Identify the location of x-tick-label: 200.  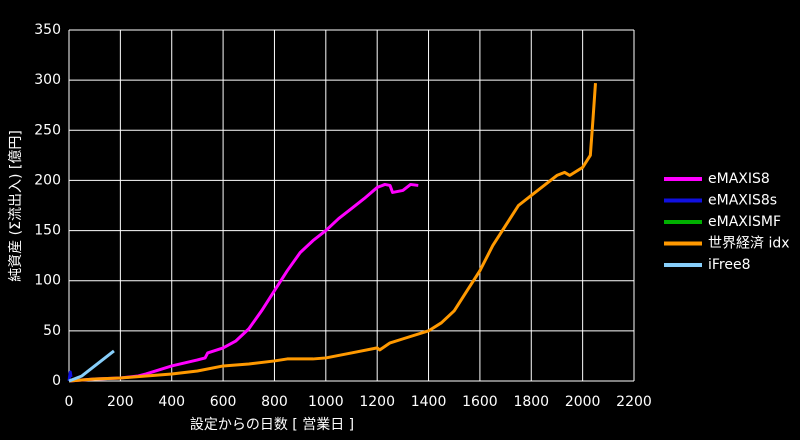
(120, 402).